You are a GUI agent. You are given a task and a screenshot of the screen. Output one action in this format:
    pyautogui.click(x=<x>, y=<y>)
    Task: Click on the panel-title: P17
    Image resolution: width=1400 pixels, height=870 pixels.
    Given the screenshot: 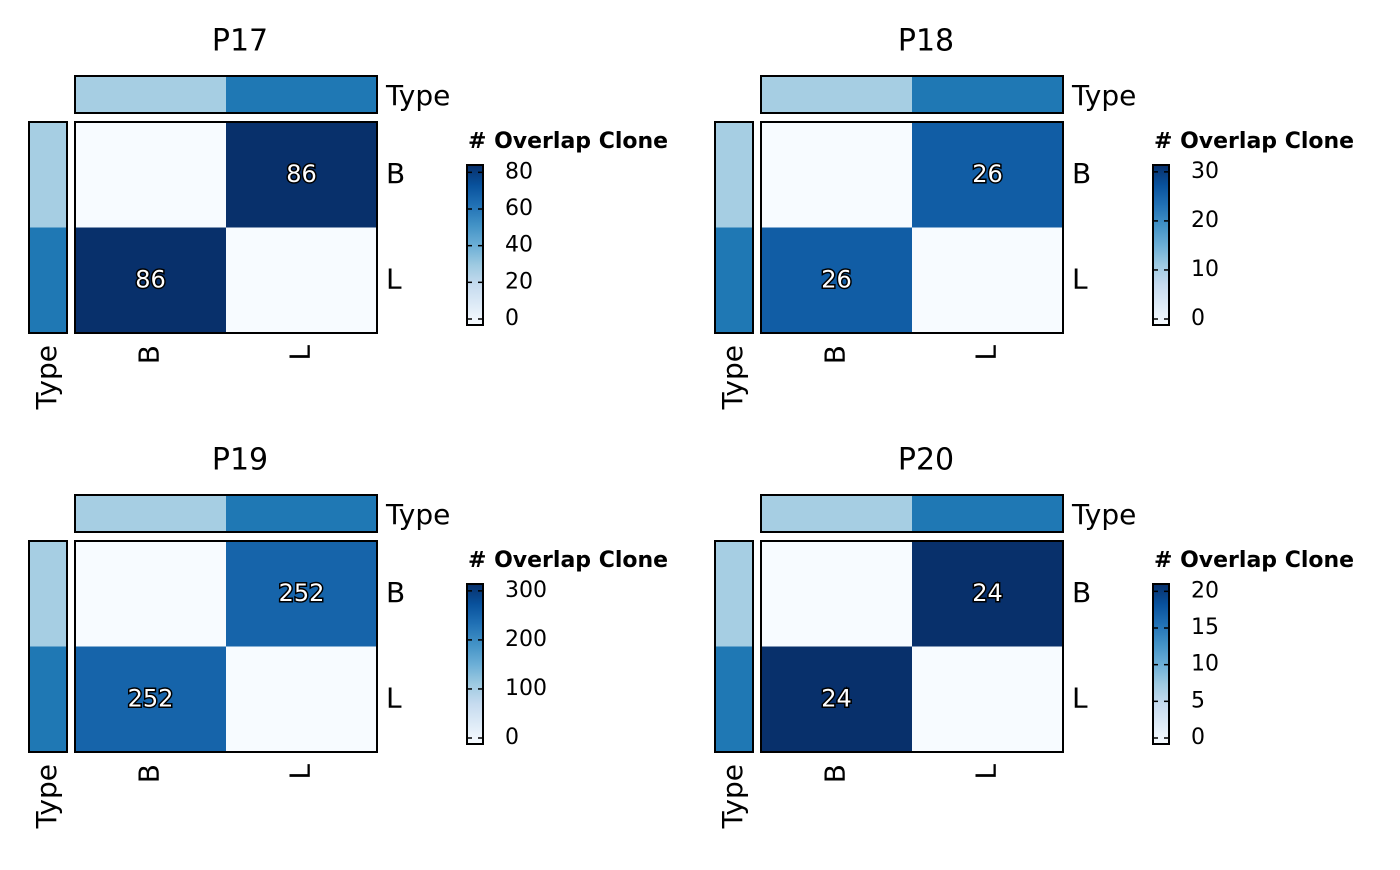 What is the action you would take?
    pyautogui.click(x=240, y=41)
    